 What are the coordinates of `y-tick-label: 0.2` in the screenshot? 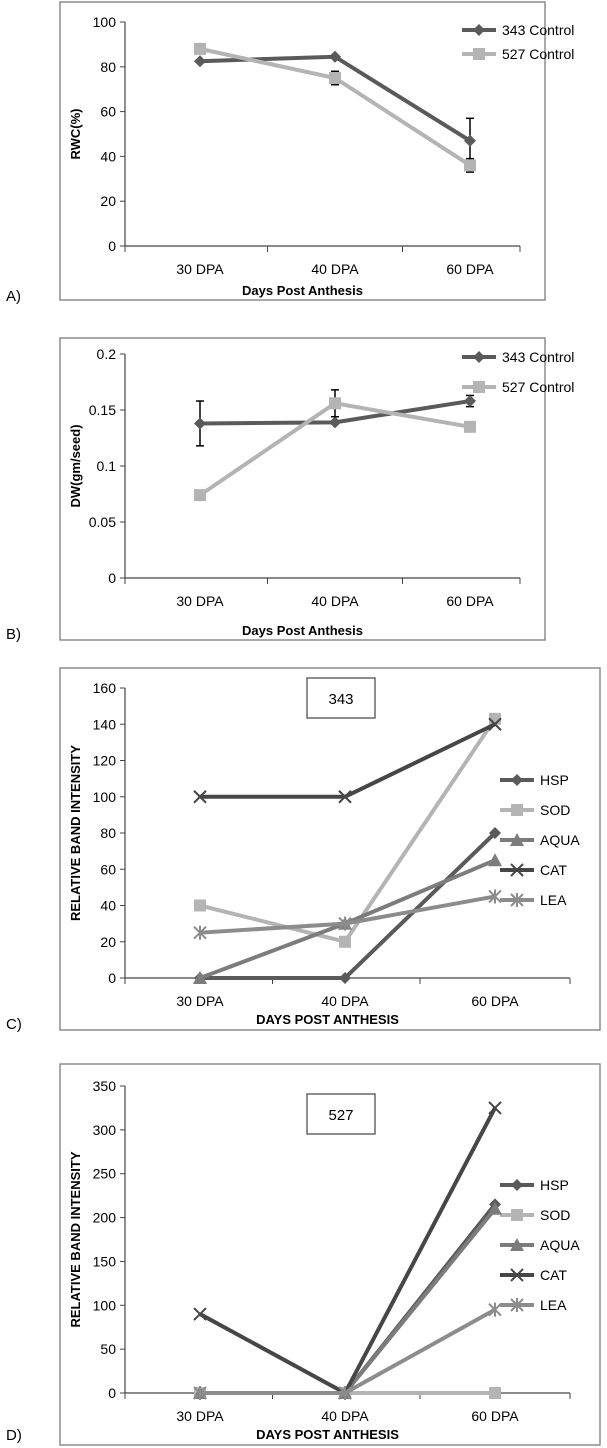 It's located at (107, 354).